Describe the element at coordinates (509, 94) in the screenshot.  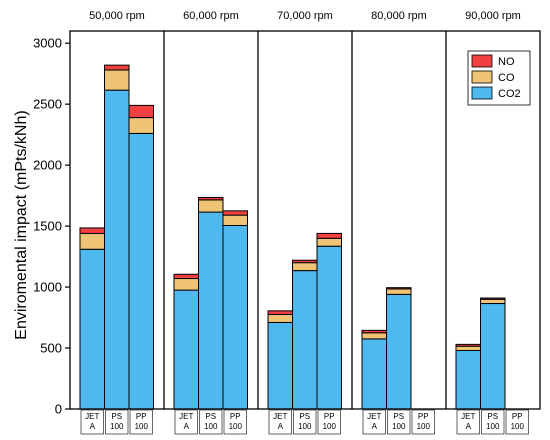
I see `legend-label: CO2` at that location.